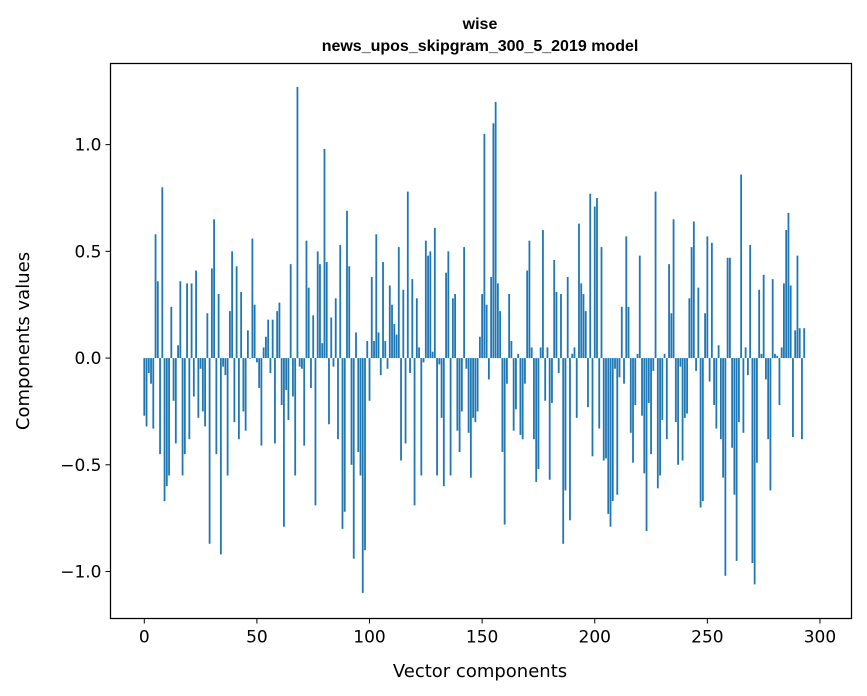  I want to click on x-tick-label: 200, so click(595, 638).